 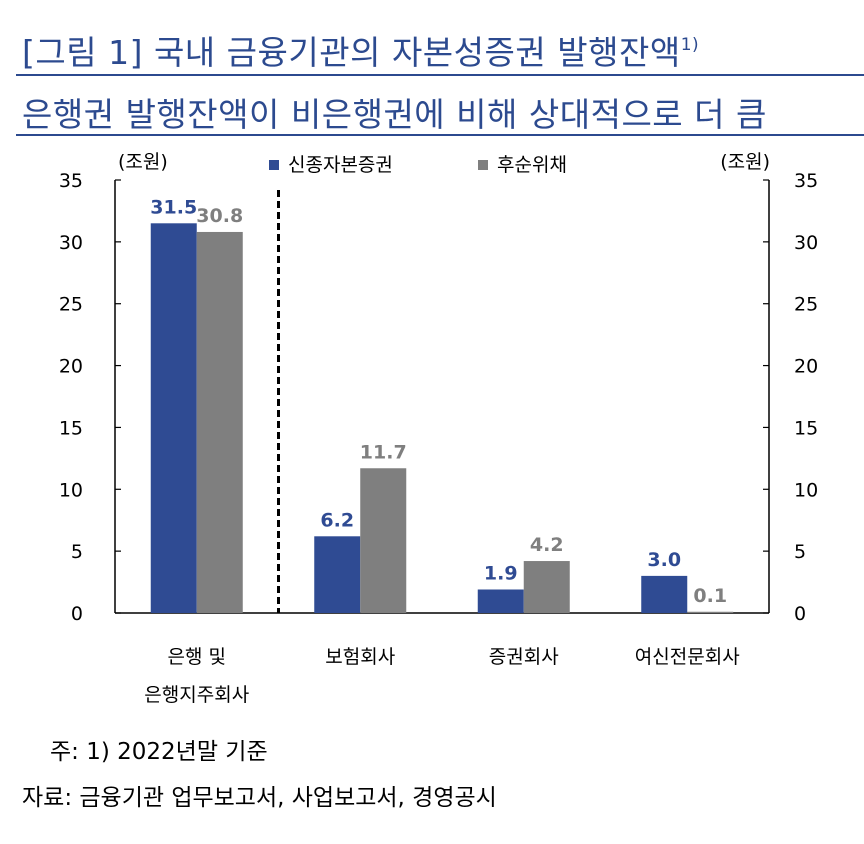 What do you see at coordinates (664, 560) in the screenshot?
I see `data-label: 3.0` at bounding box center [664, 560].